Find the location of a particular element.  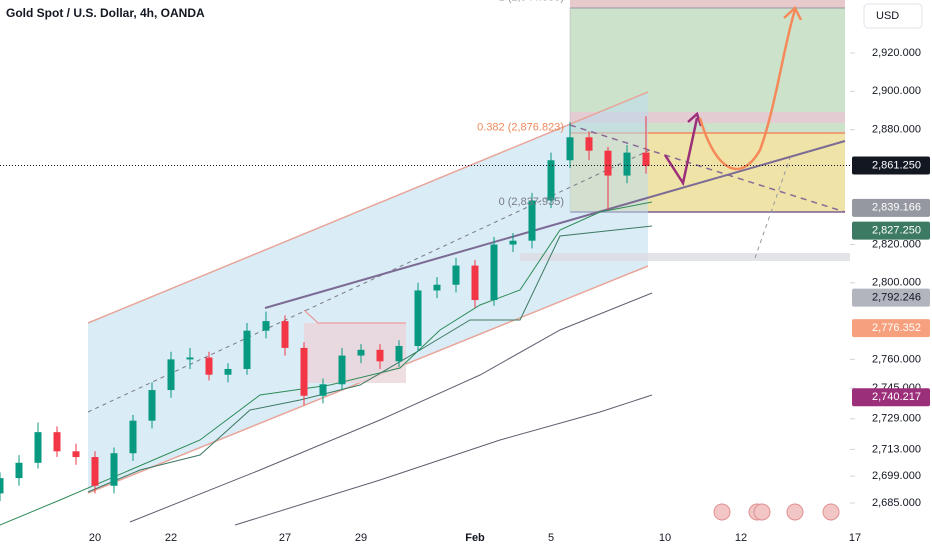

y-tick-label: 2,920.000 is located at coordinates (896, 53).